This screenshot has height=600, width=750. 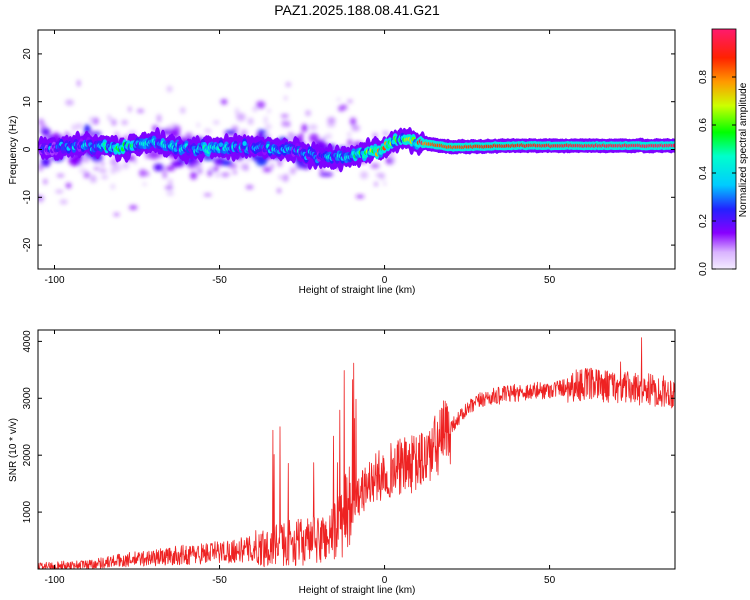 What do you see at coordinates (27, 455) in the screenshot?
I see `y-tick-label: 2000` at bounding box center [27, 455].